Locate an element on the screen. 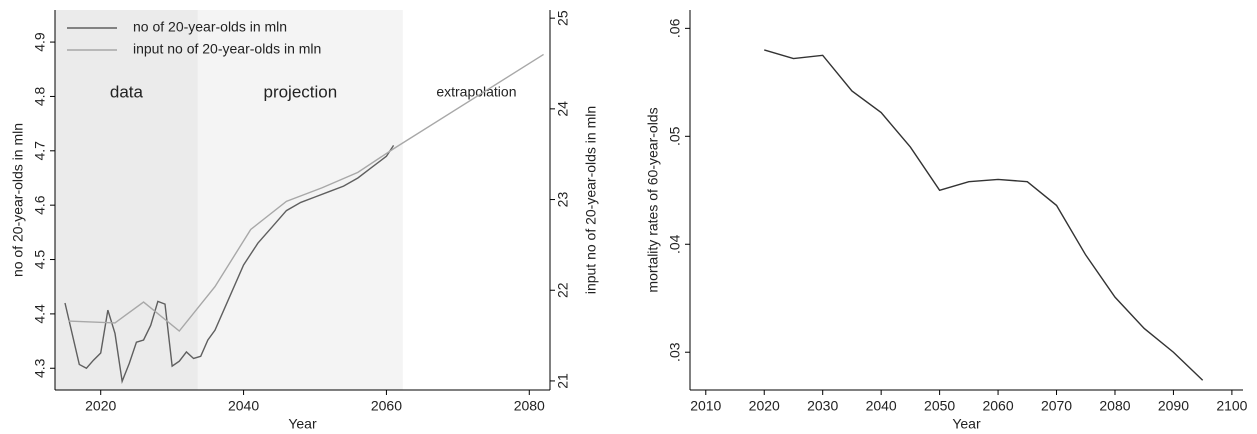  y2-tick-label: 22 is located at coordinates (563, 290).